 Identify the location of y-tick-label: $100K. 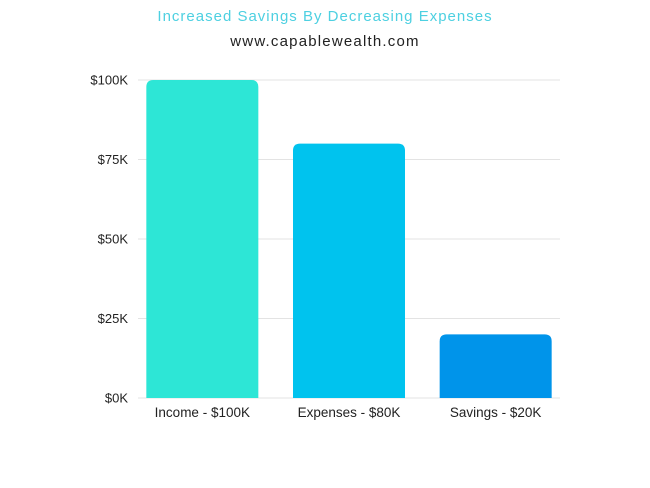
(109, 80).